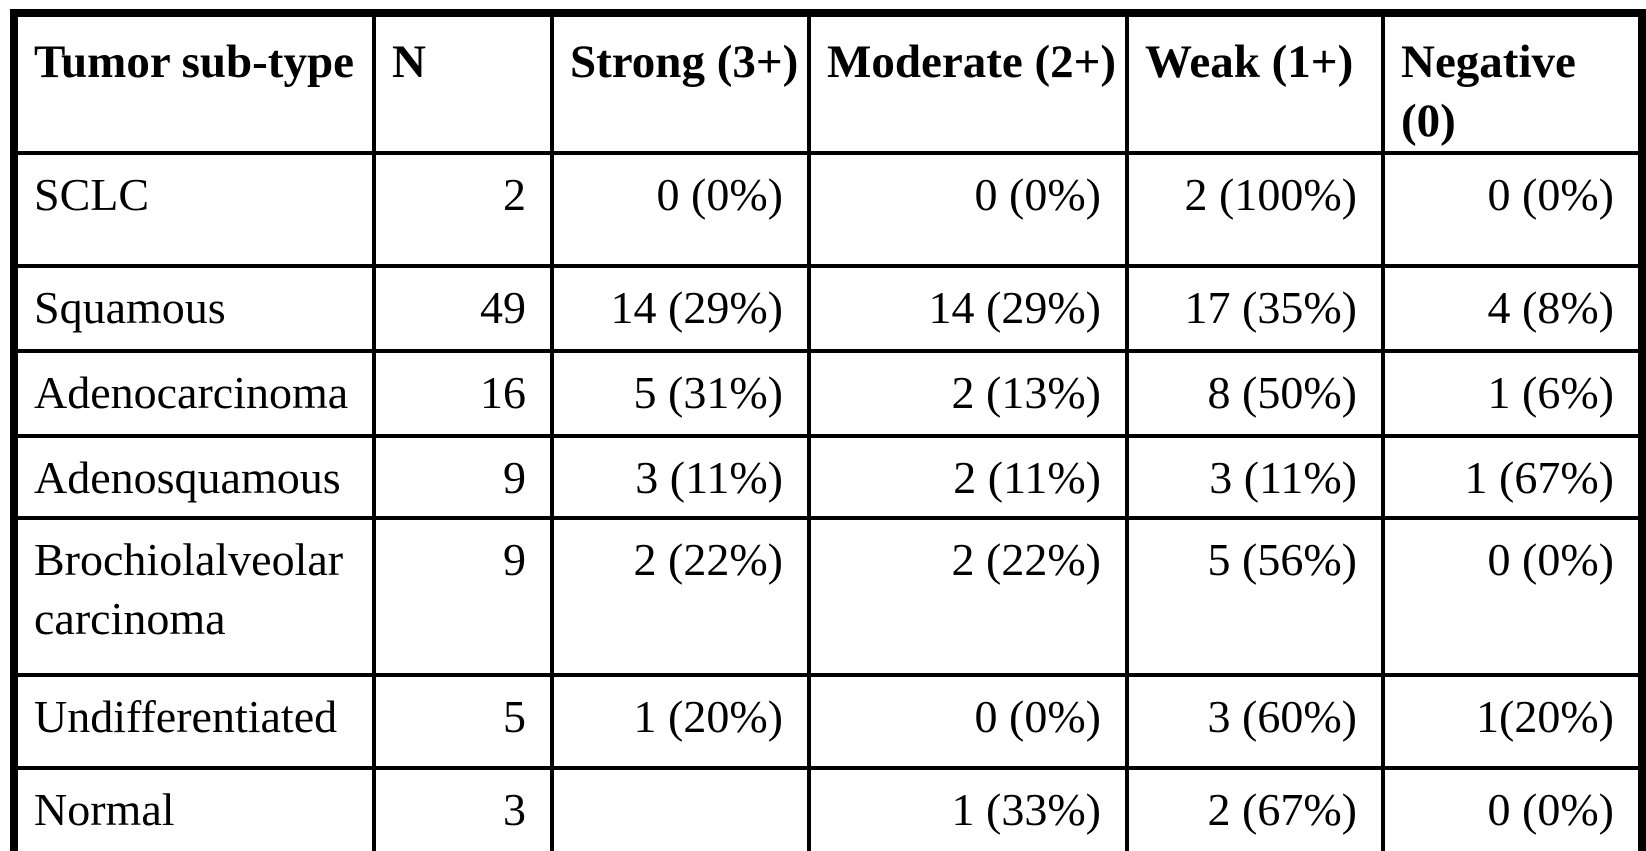  I want to click on data-cell-moderate: 1 (33%), so click(968, 808).